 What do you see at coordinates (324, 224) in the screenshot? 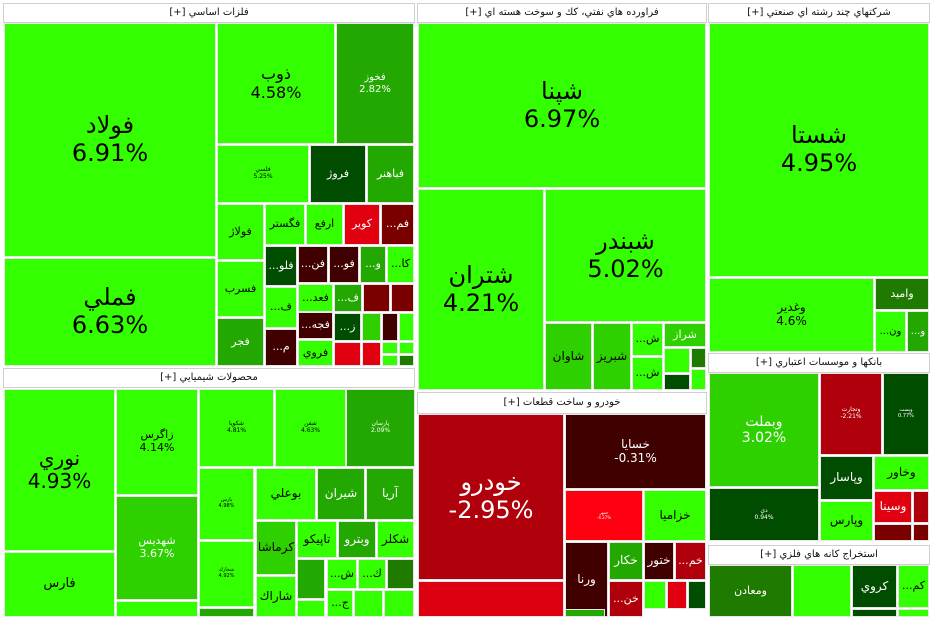
I see `stock-tile: ارفع` at bounding box center [324, 224].